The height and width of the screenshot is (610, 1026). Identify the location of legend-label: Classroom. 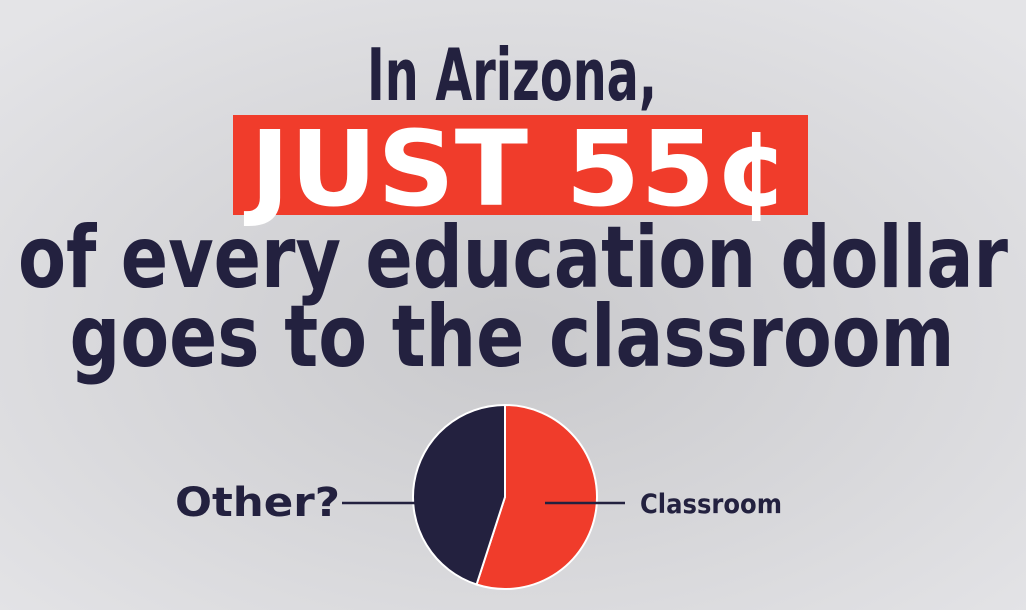
(711, 504).